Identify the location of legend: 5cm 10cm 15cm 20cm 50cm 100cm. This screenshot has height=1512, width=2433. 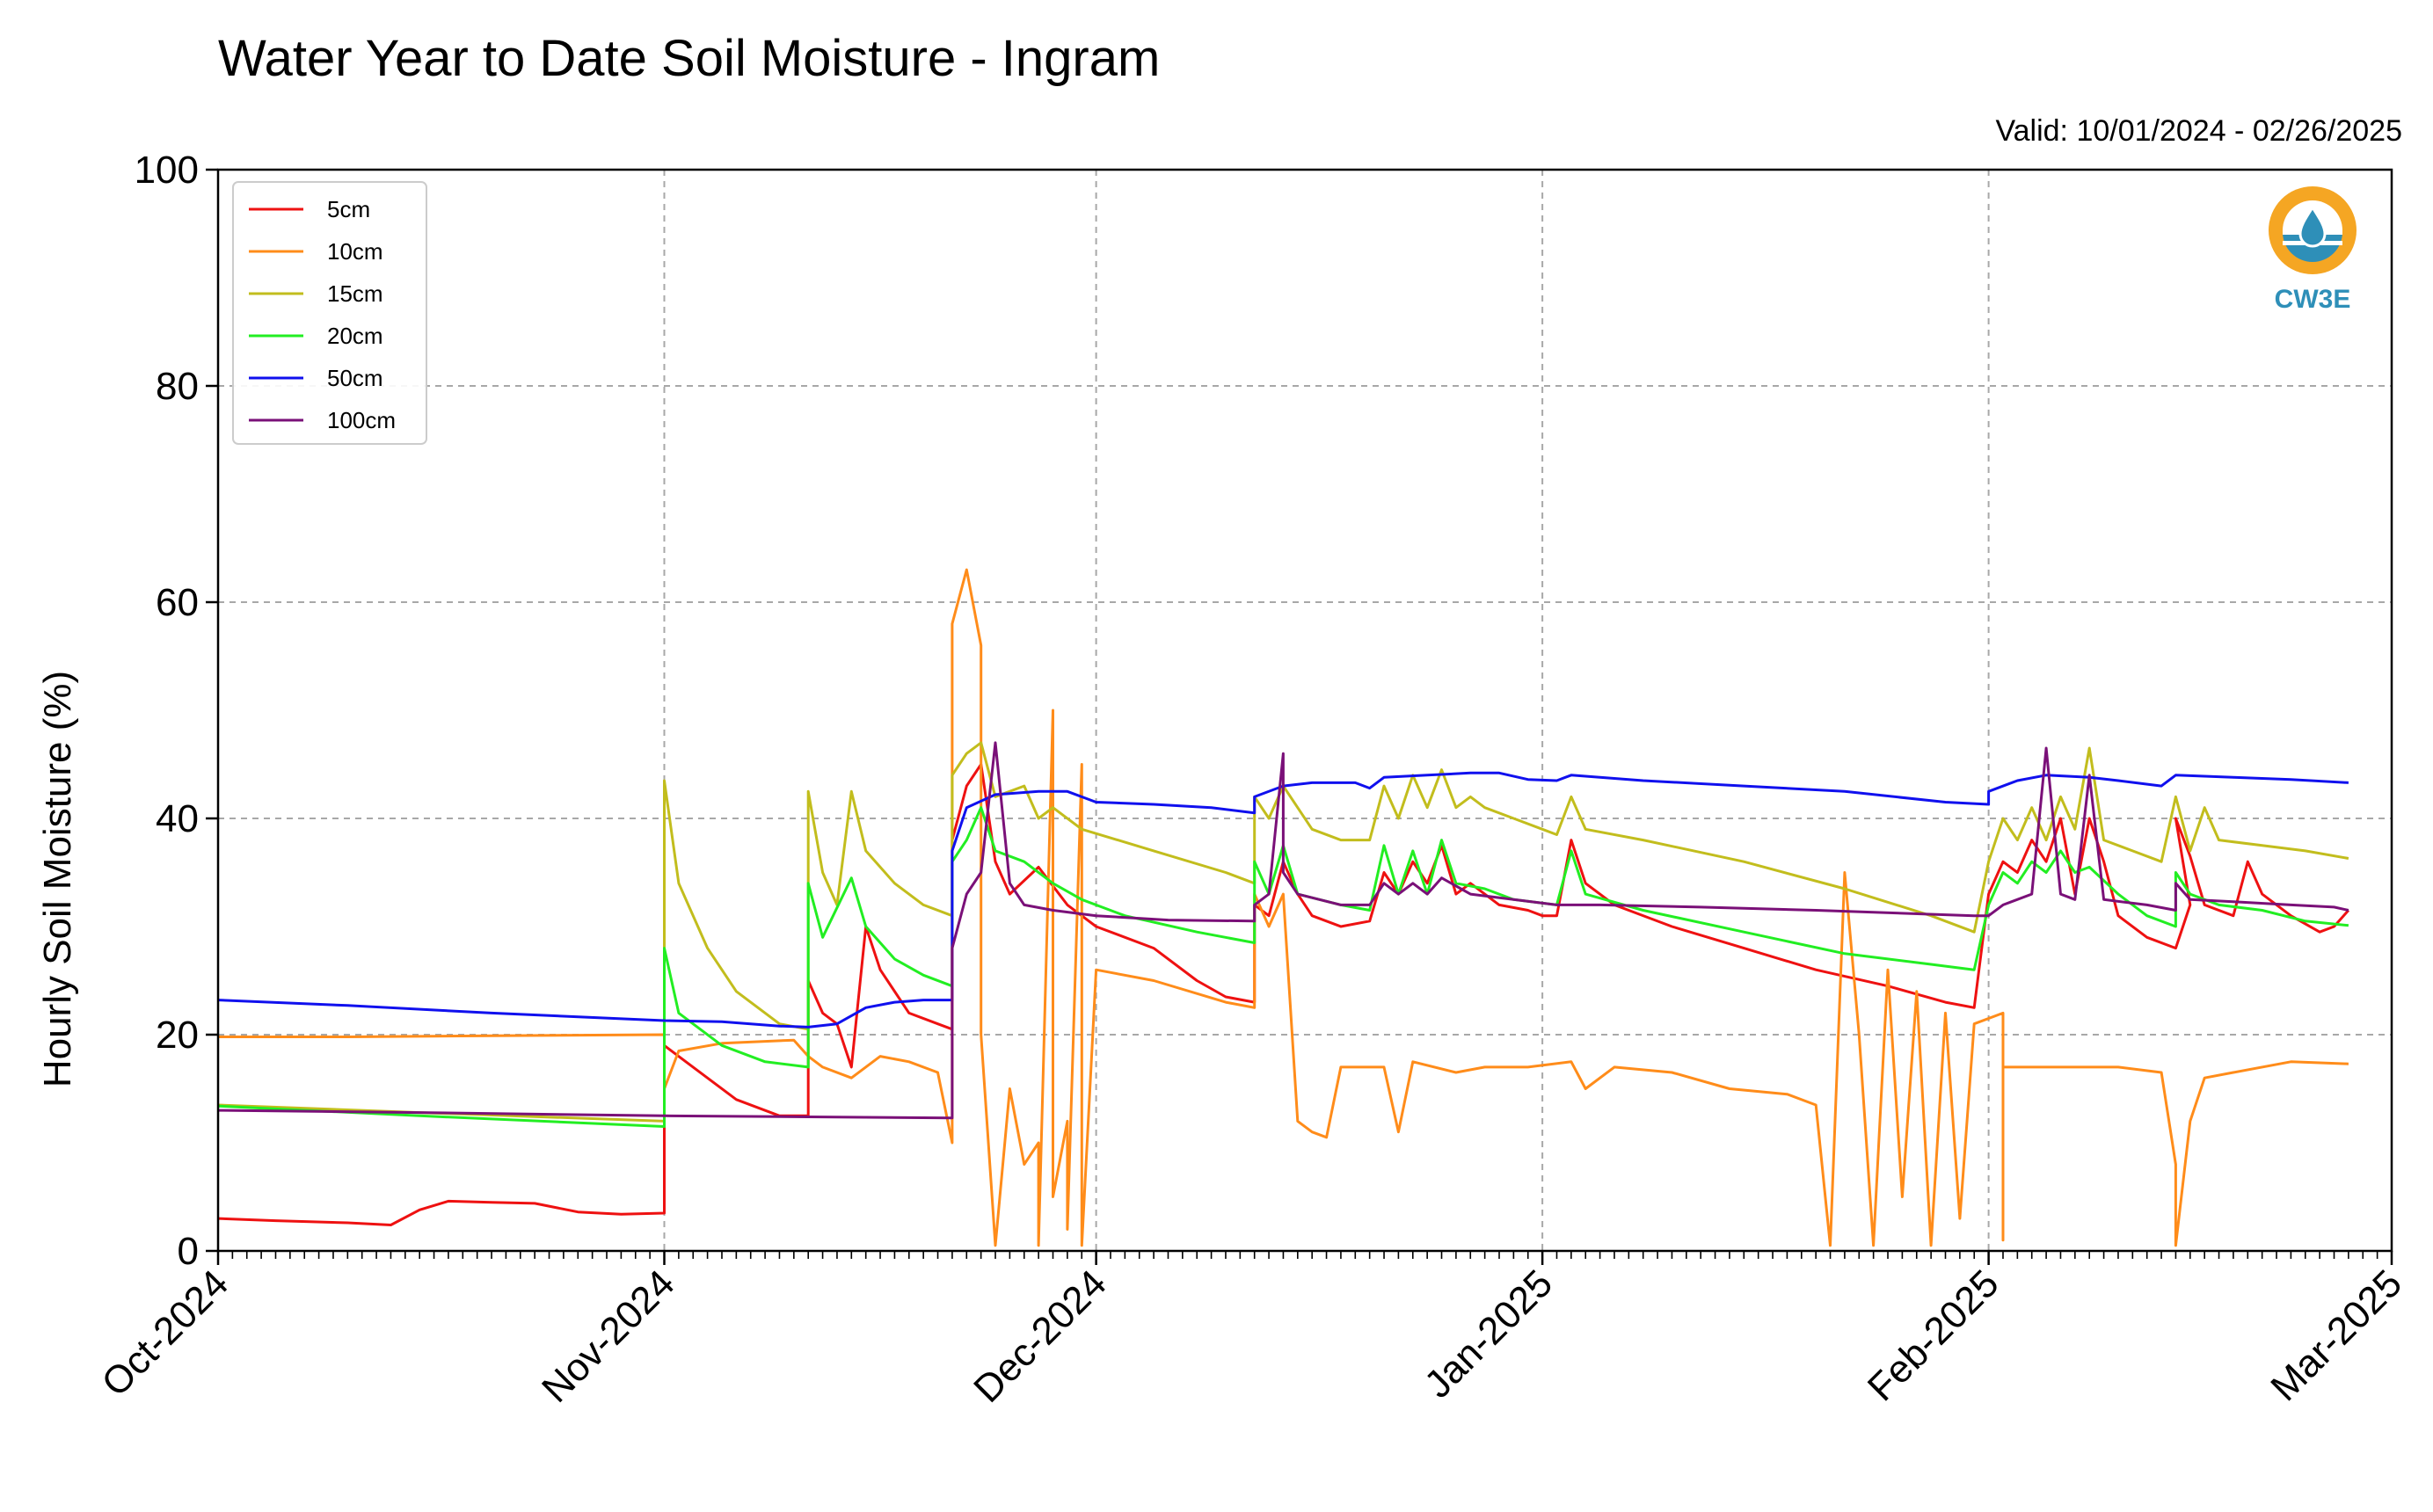
(329, 313).